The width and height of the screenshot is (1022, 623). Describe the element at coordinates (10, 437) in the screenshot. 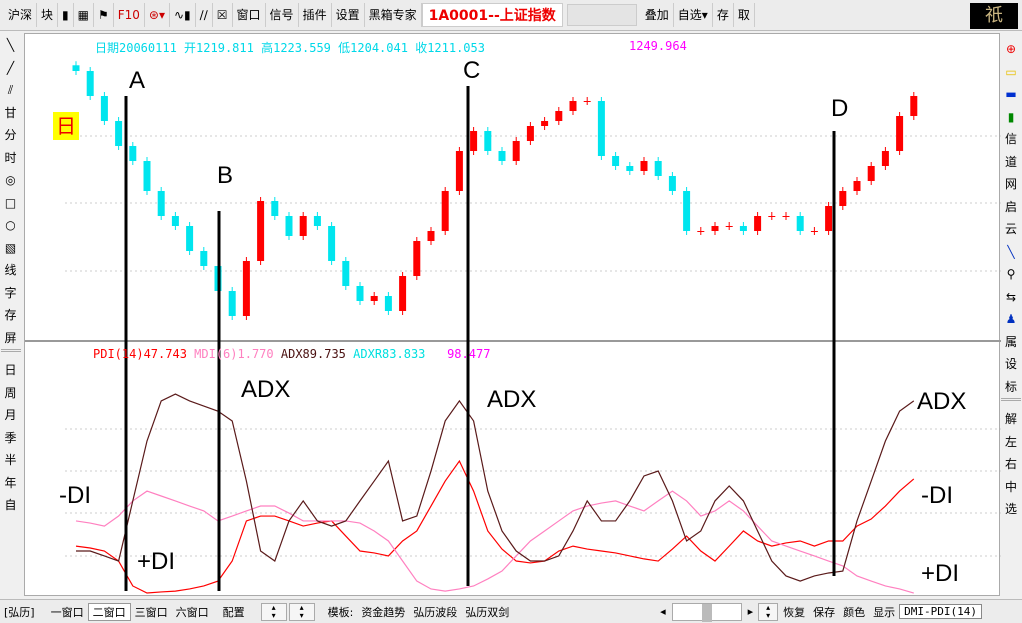

I see `tool-button: 季` at that location.